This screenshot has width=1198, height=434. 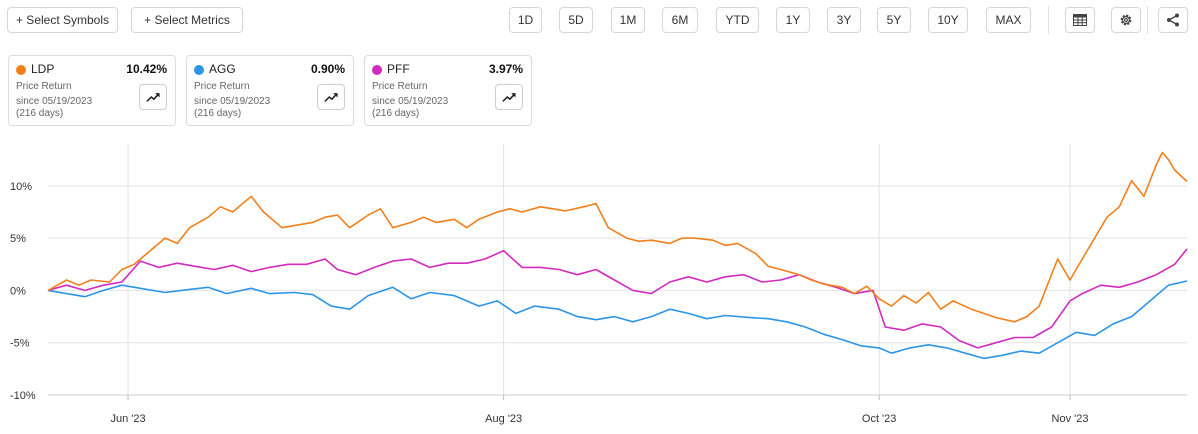 I want to click on x-tick-label: Aug '23, so click(x=503, y=419).